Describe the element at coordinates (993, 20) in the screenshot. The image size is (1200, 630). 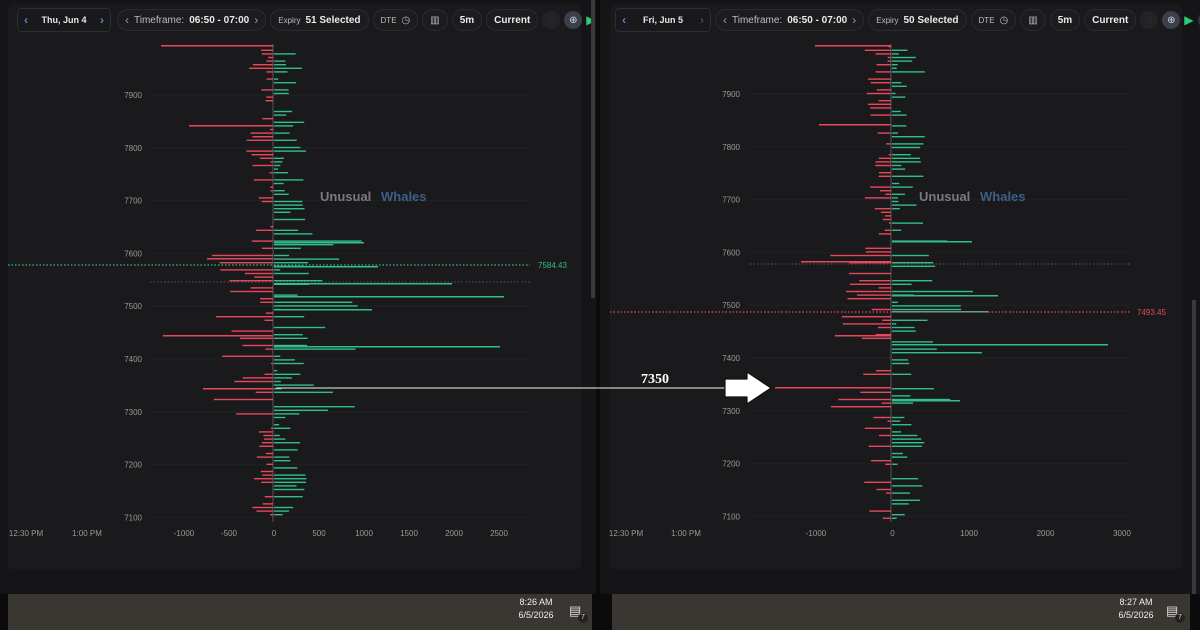
I see `right-dte-button: DTE ◷` at that location.